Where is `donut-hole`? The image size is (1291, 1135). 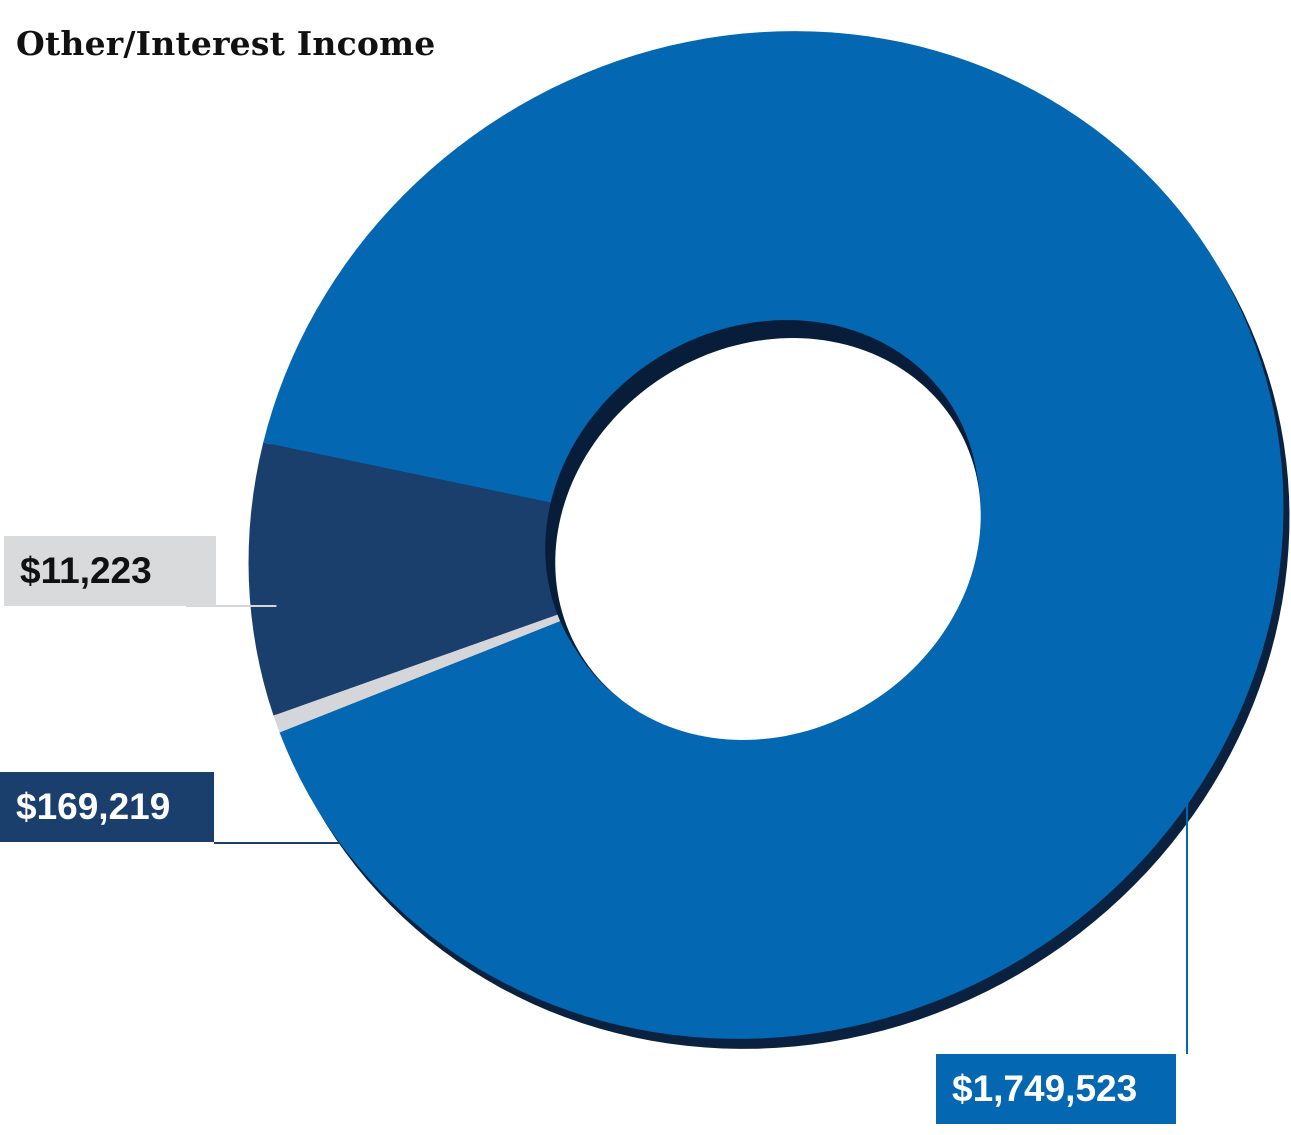
donut-hole is located at coordinates (763, 530).